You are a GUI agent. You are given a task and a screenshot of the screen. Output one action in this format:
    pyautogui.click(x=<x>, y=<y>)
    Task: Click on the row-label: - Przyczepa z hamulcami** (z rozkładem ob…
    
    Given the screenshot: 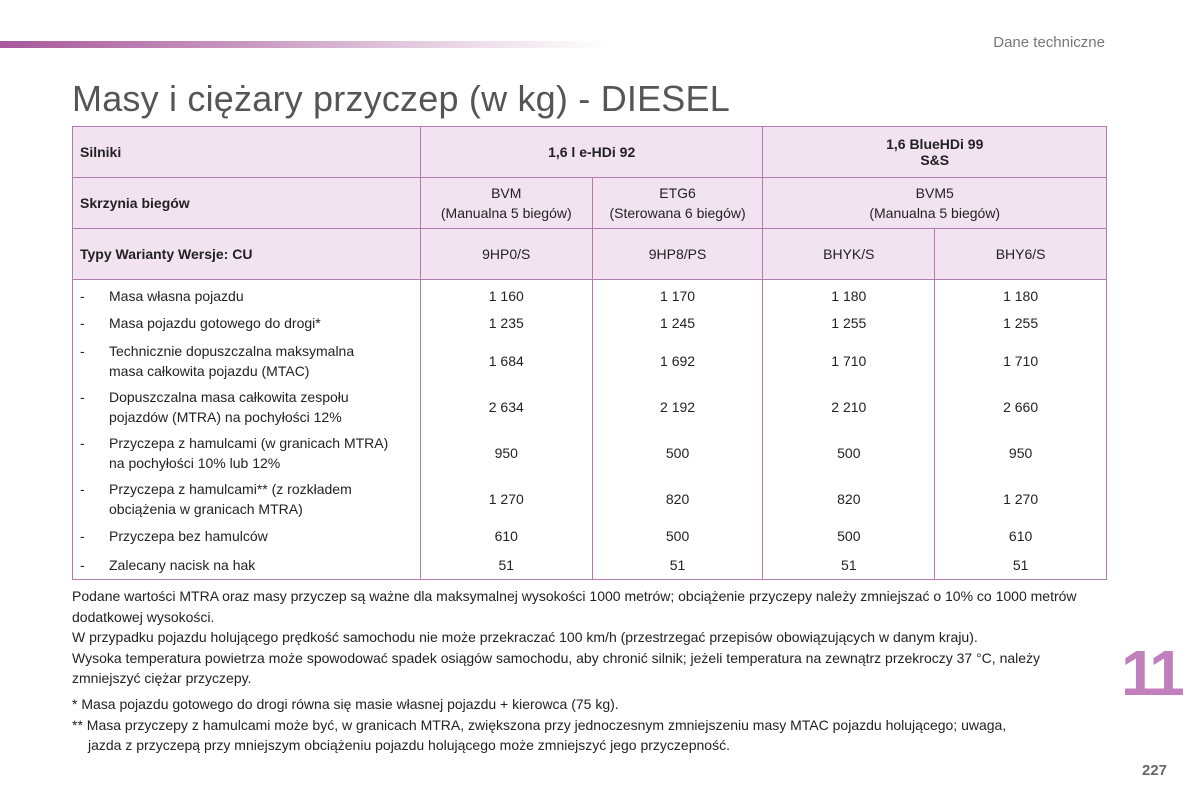 What is the action you would take?
    pyautogui.click(x=246, y=498)
    